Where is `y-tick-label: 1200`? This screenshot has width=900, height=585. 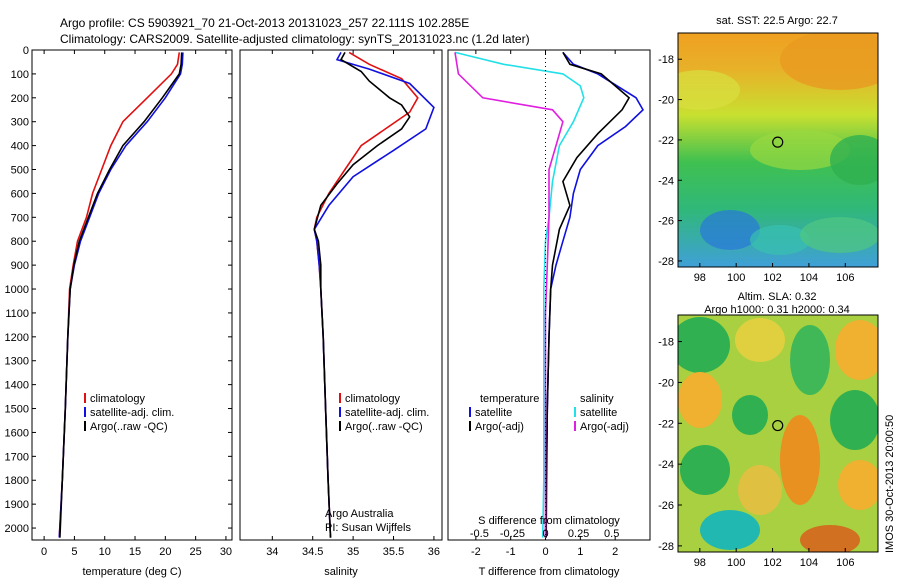
y-tick-label: 1200 is located at coordinates (17, 338).